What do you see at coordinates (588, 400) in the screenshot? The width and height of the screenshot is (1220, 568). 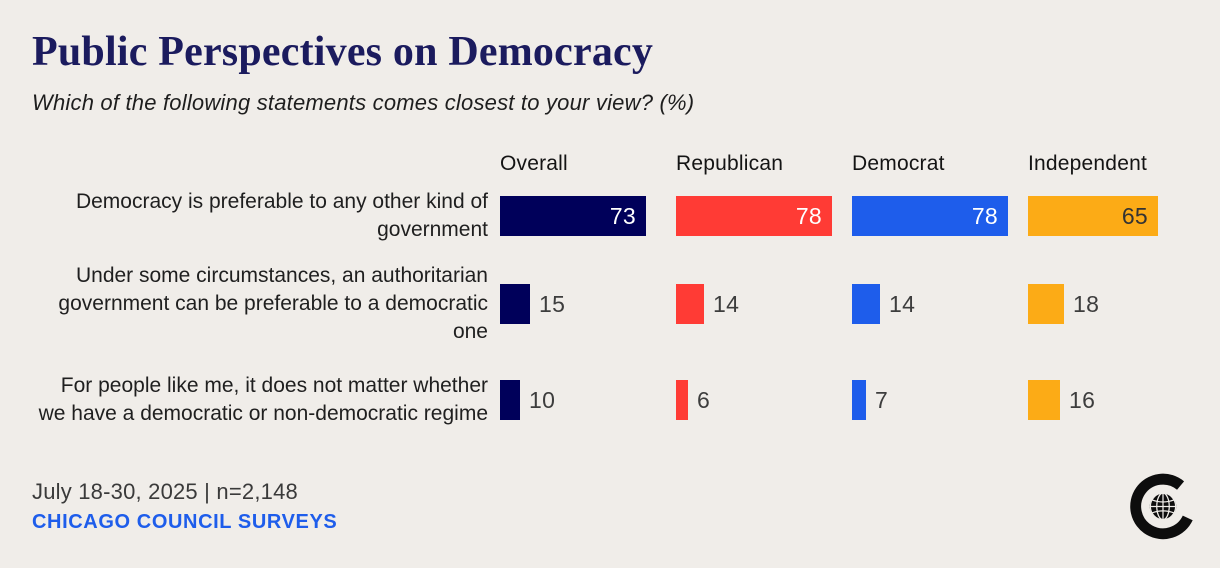 I see `bar-cell-overall: 10` at bounding box center [588, 400].